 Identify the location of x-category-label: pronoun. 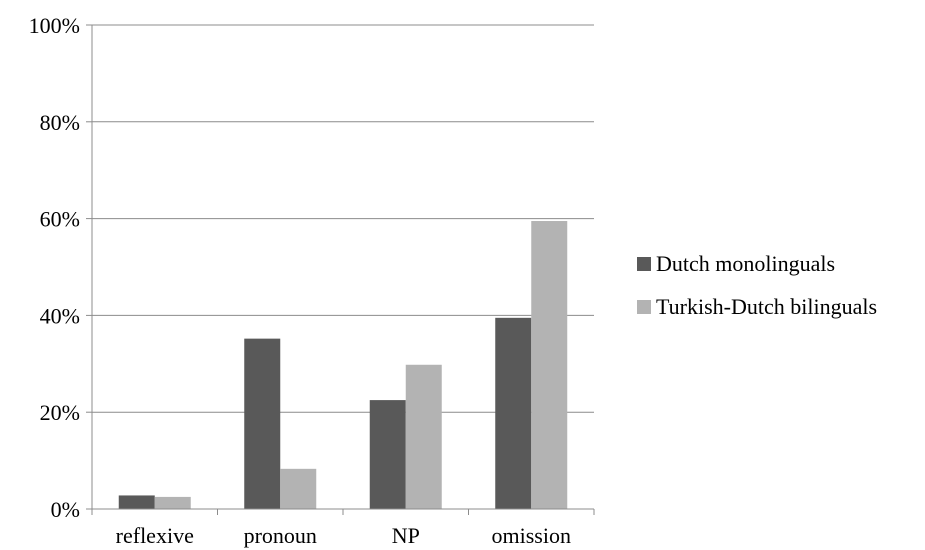
(280, 535).